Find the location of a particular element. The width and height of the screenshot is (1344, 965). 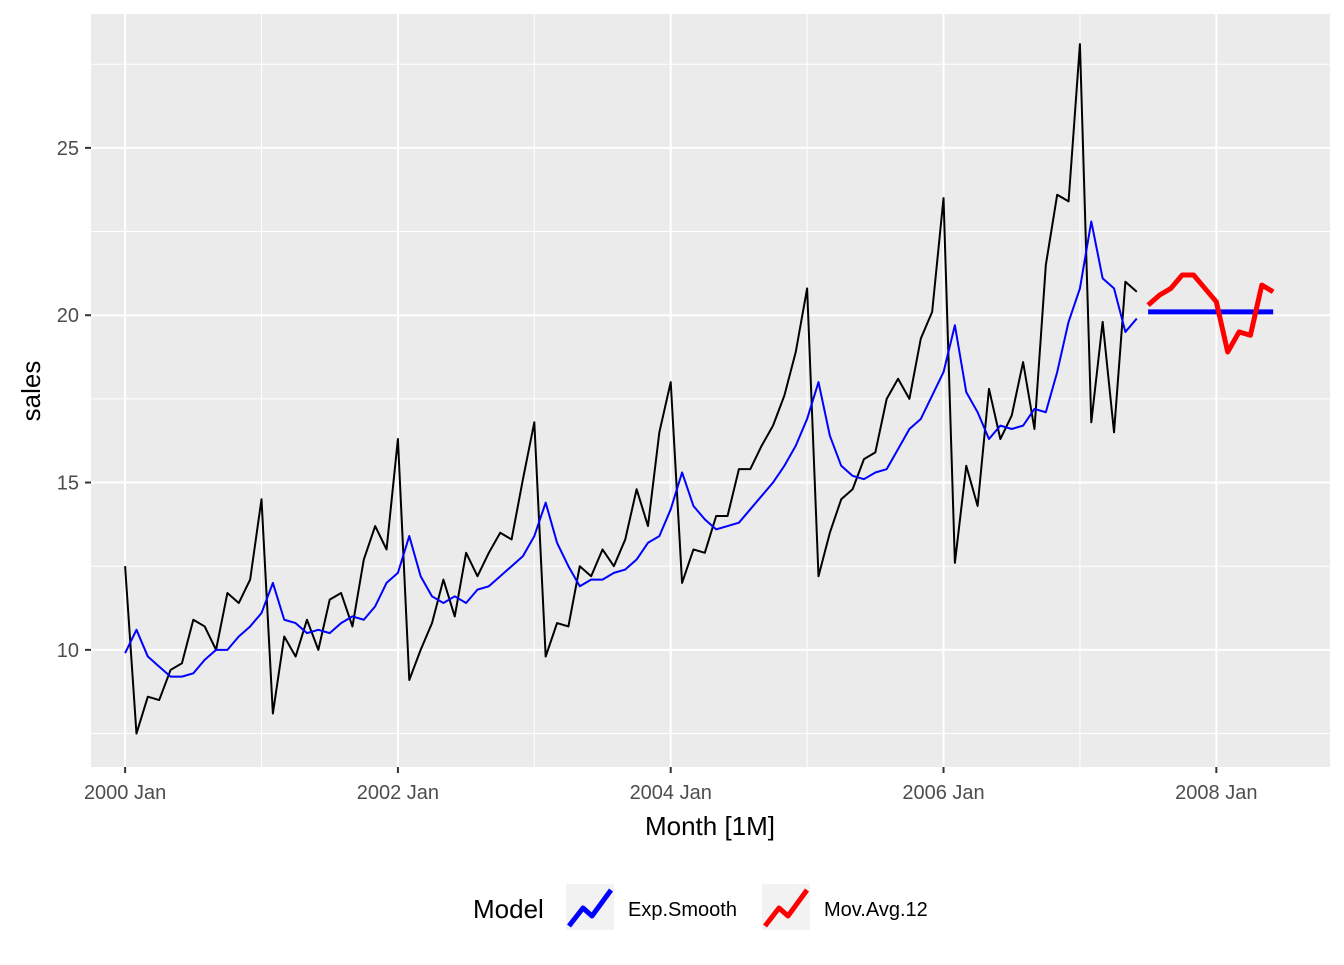

legend-swatch-mov-avg is located at coordinates (786, 908).